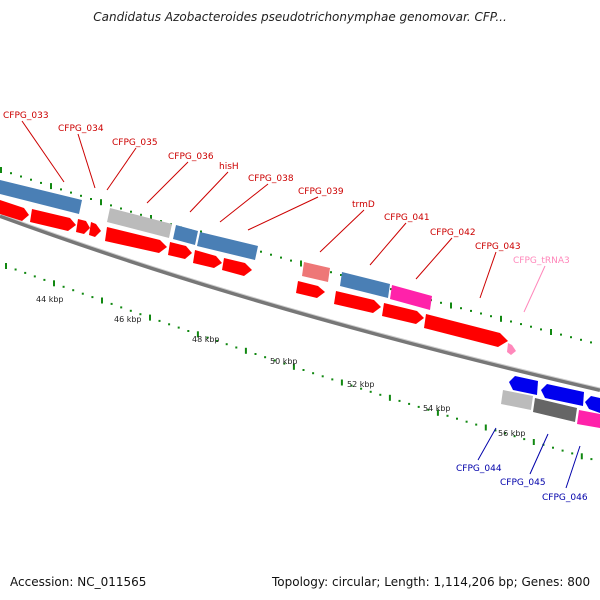  What do you see at coordinates (407, 218) in the screenshot?
I see `gene-label: CFPG_041` at bounding box center [407, 218].